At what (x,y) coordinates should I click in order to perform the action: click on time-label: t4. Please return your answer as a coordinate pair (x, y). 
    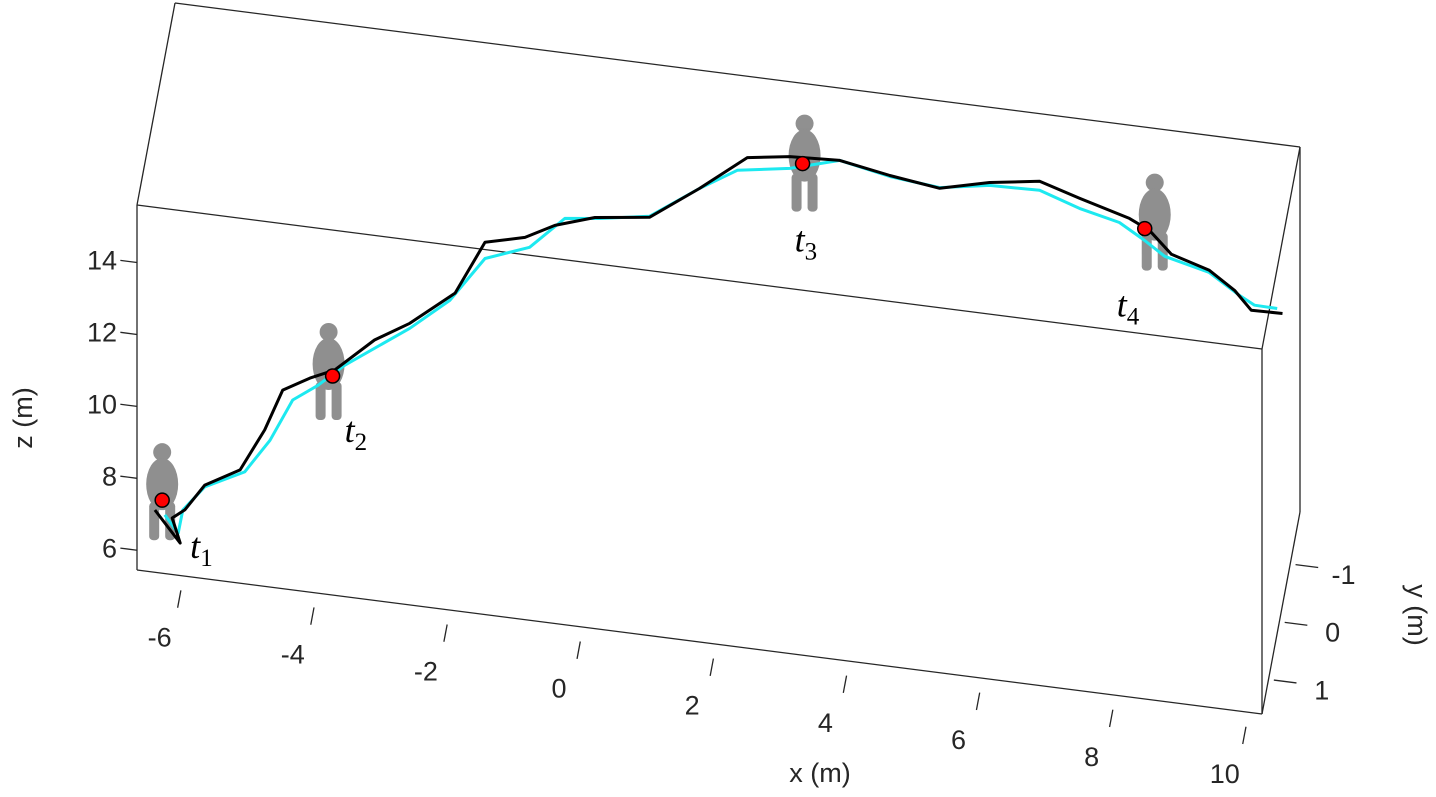
    Looking at the image, I should click on (1128, 307).